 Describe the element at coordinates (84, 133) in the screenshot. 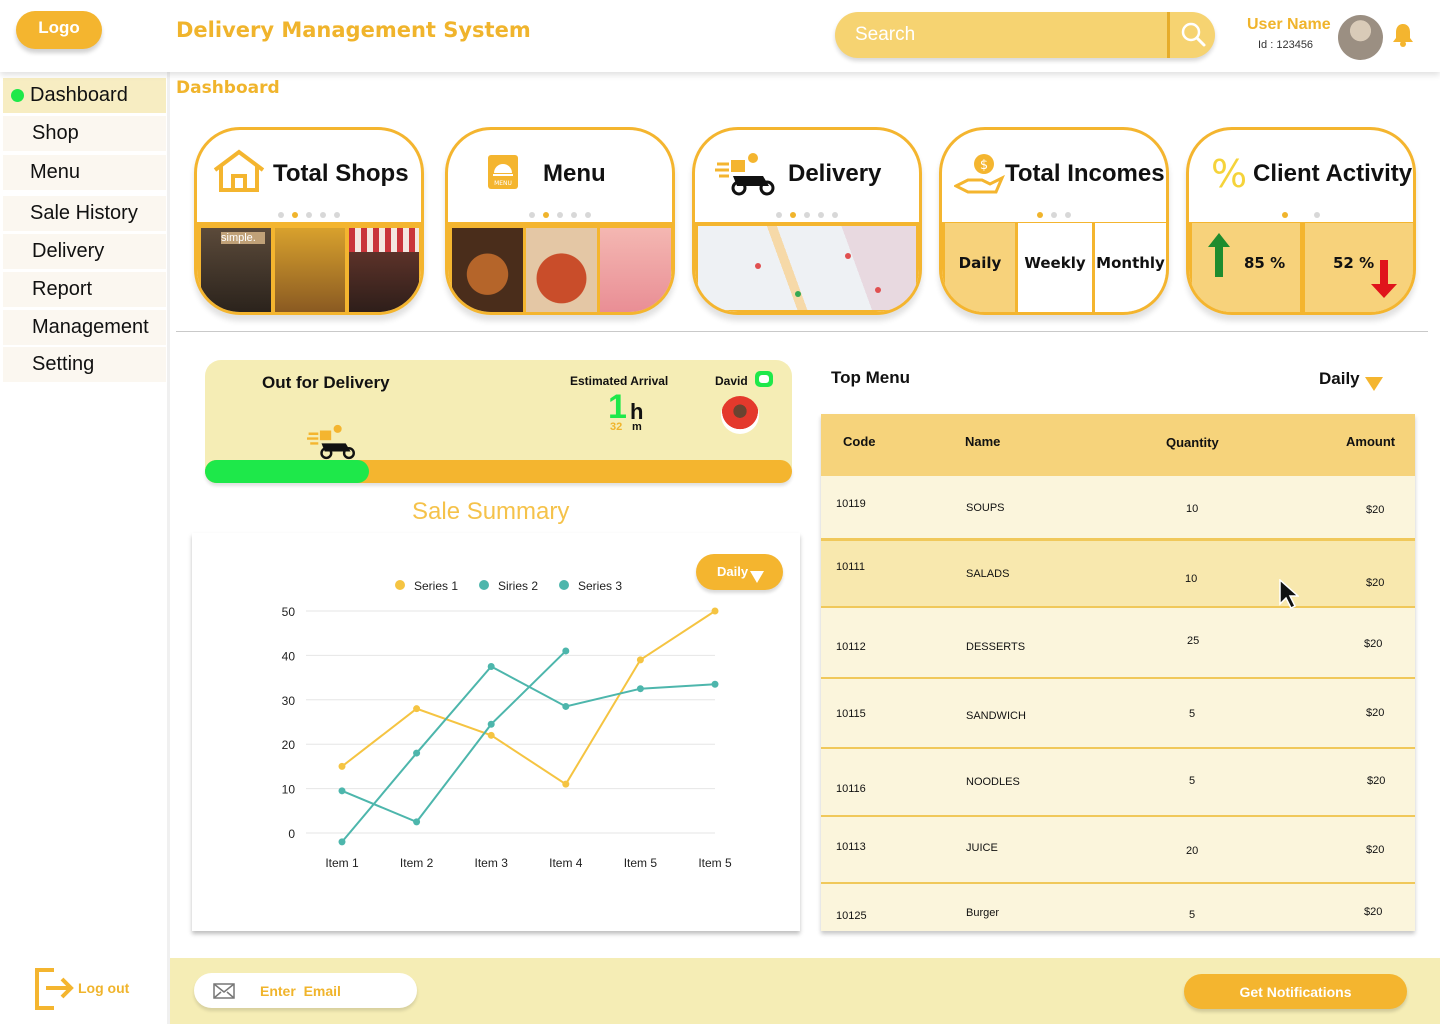

I see `sidebar-item-shop: Shop` at that location.